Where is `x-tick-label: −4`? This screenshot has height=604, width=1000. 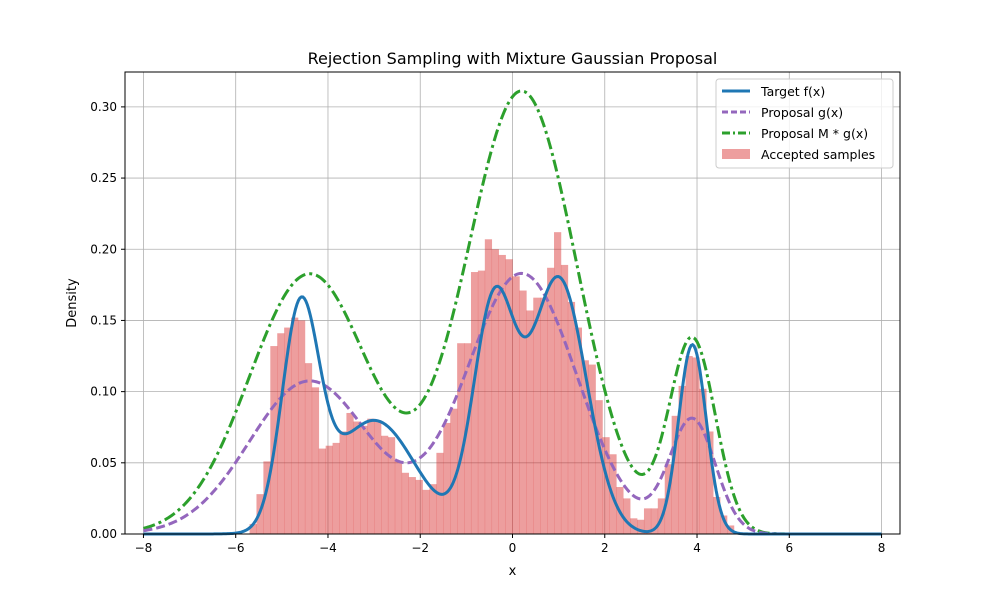
x-tick-label: −4 is located at coordinates (328, 548).